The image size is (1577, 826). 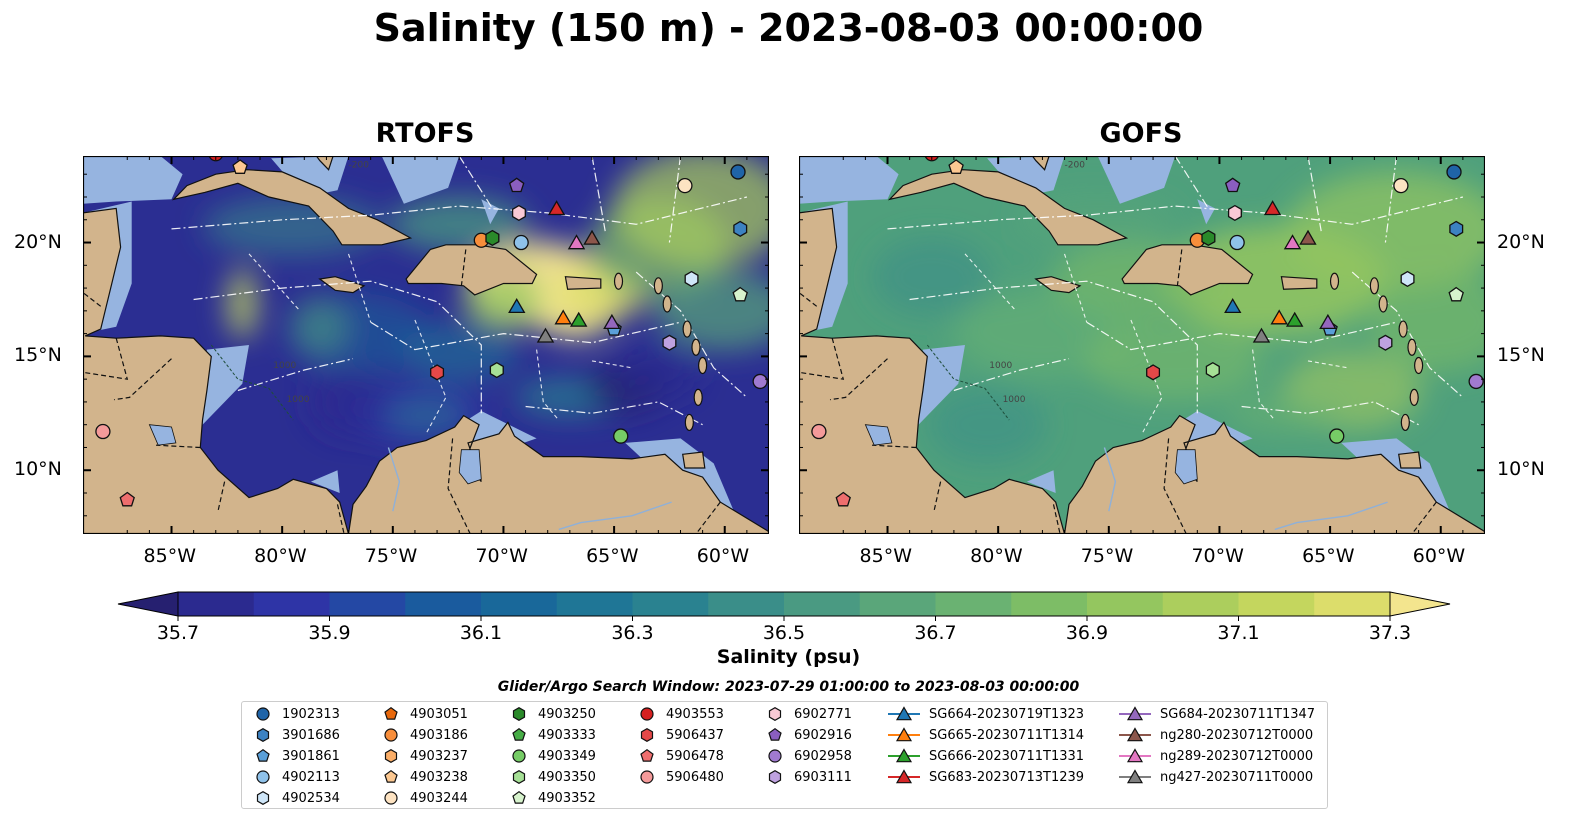 I want to click on legend-entry: 4903352, so click(x=552, y=798).